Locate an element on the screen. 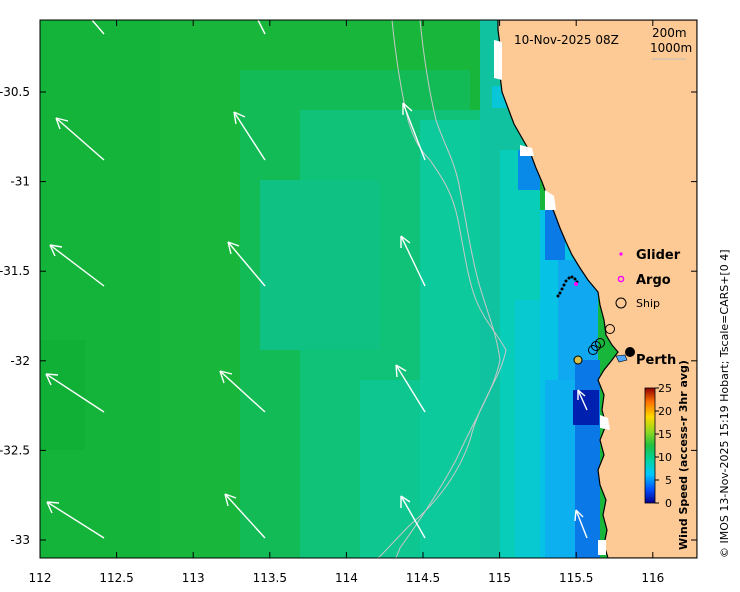 The width and height of the screenshot is (740, 592). glider-symbol-icon is located at coordinates (621, 254).